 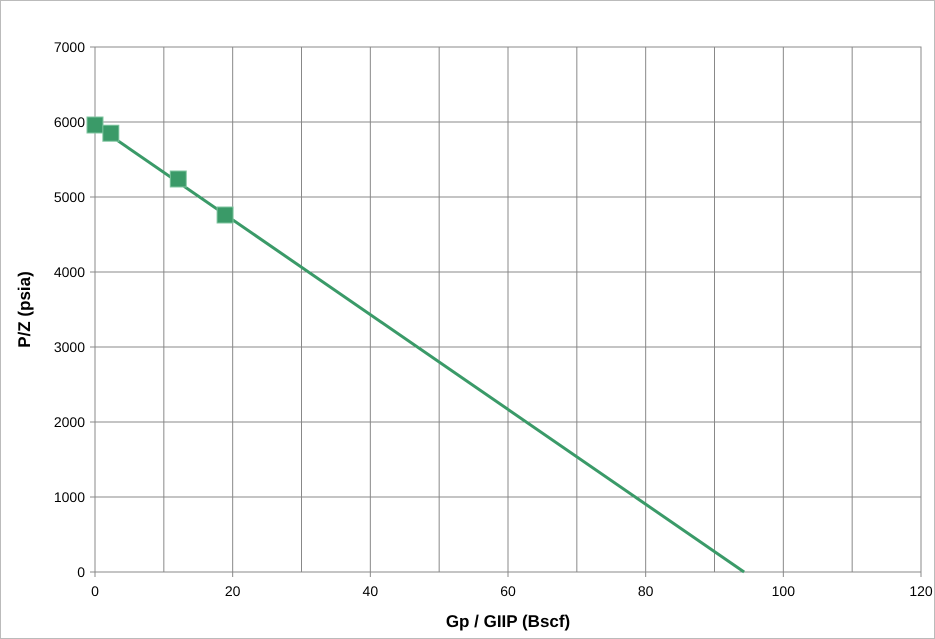 I want to click on y-tick-label: 7000, so click(x=70, y=47).